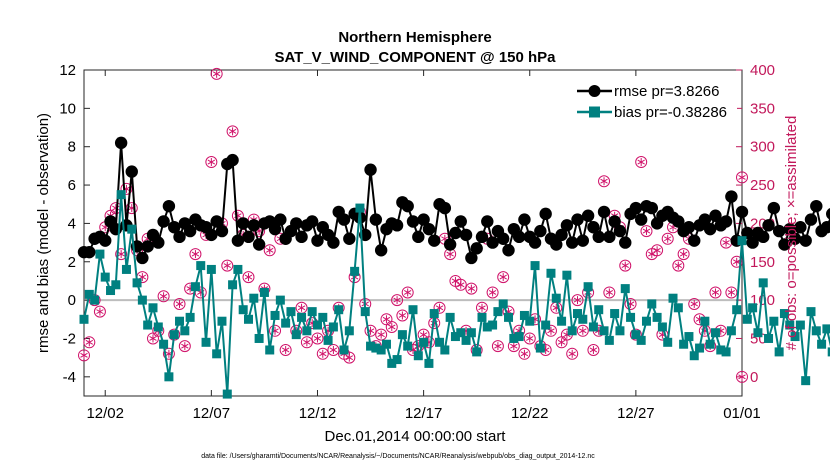  I want to click on legend: rmse pr=3.8266 bias pr=-0.38286, so click(654, 101).